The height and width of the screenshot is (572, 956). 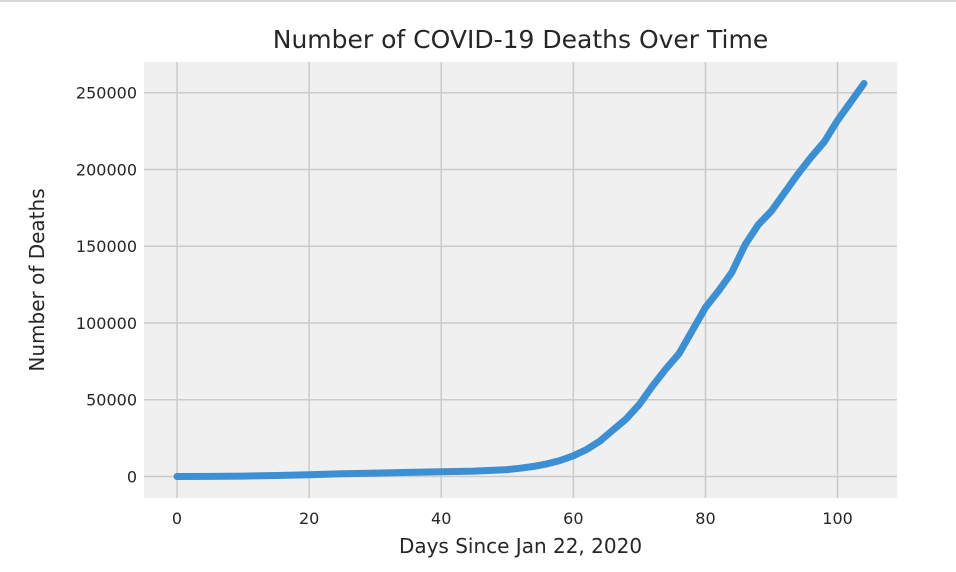 I want to click on y-tick-label: 150000, so click(x=106, y=246).